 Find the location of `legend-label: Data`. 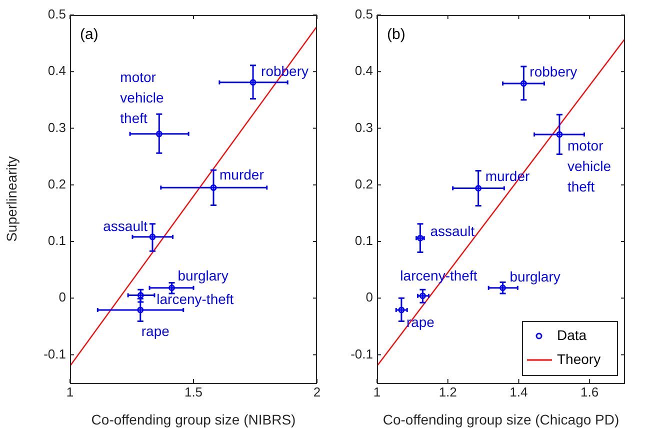

legend-label: Data is located at coordinates (572, 334).